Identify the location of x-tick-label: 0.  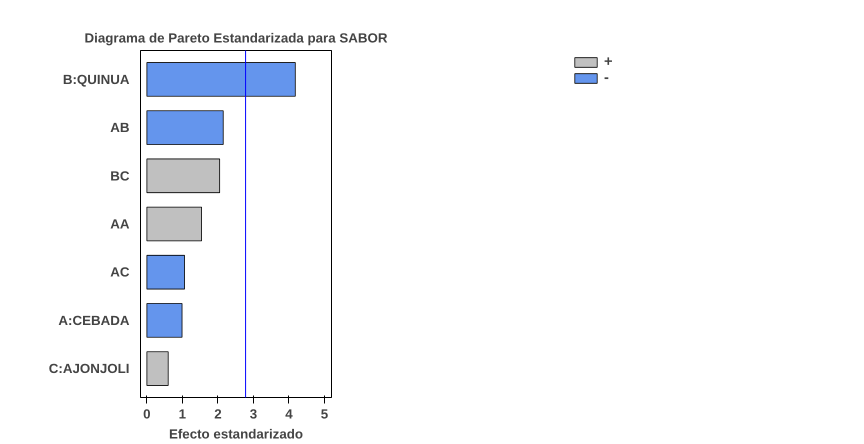
(147, 414).